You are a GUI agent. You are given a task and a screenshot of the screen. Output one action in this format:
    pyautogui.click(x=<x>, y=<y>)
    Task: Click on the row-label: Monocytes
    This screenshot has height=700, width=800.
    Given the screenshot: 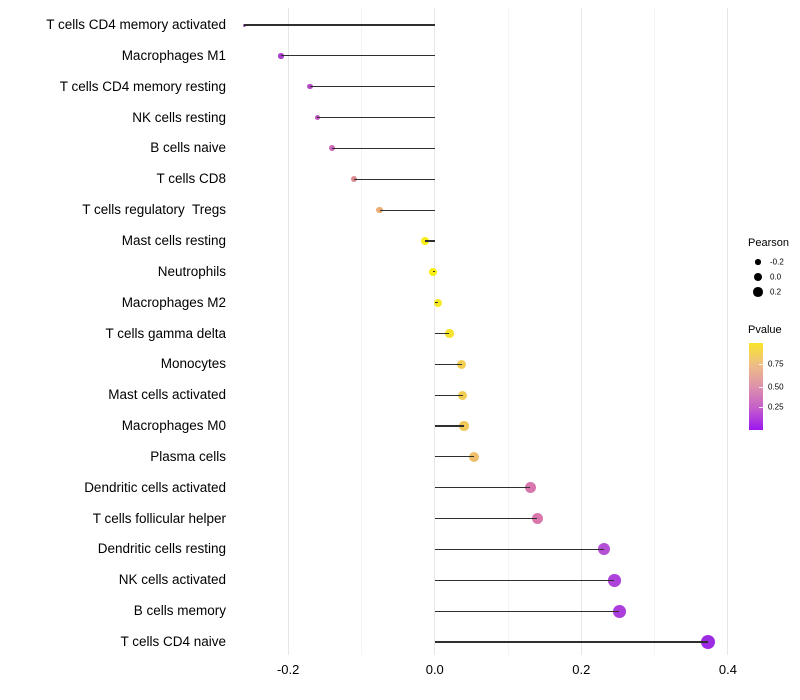 What is the action you would take?
    pyautogui.click(x=193, y=364)
    